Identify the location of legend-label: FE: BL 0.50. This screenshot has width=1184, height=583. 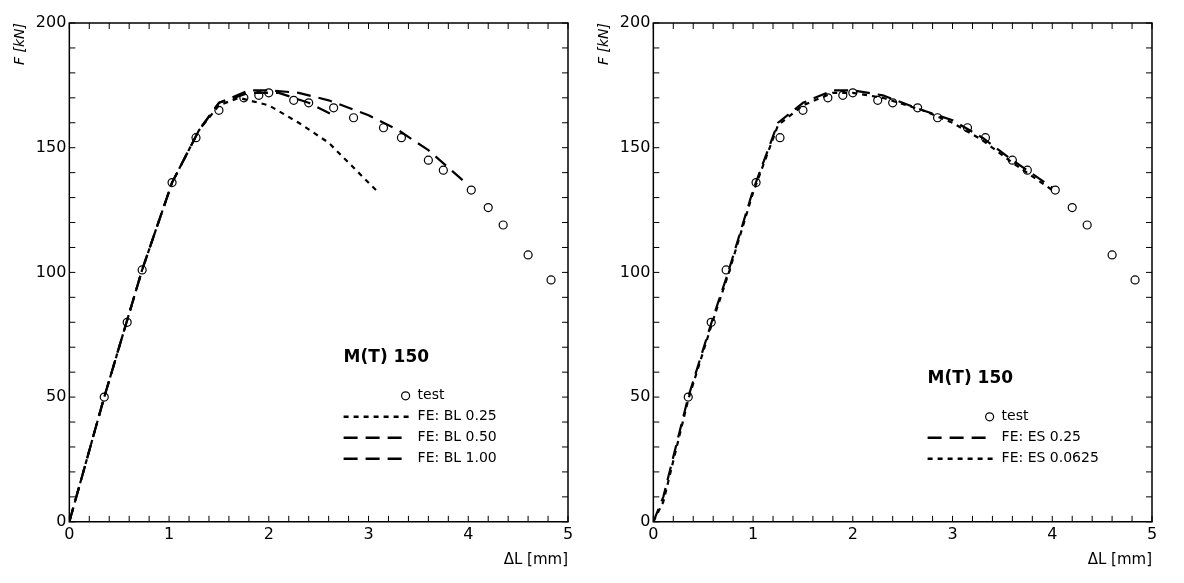
(457, 436).